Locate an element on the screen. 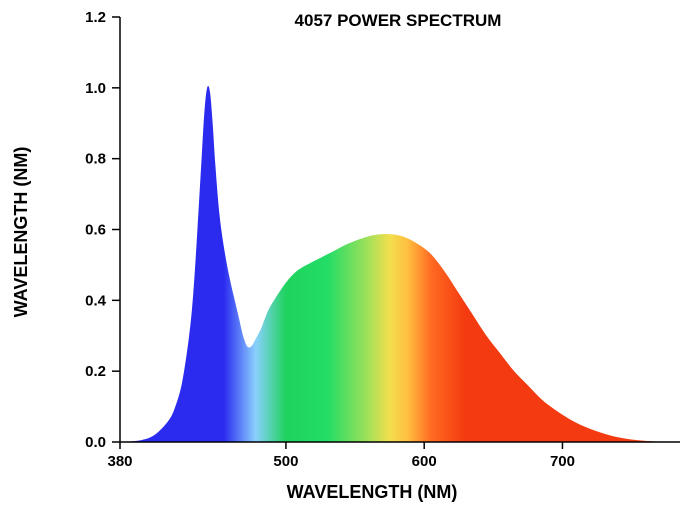 The image size is (682, 506). y-tick-label: 0.8 is located at coordinates (95, 159).